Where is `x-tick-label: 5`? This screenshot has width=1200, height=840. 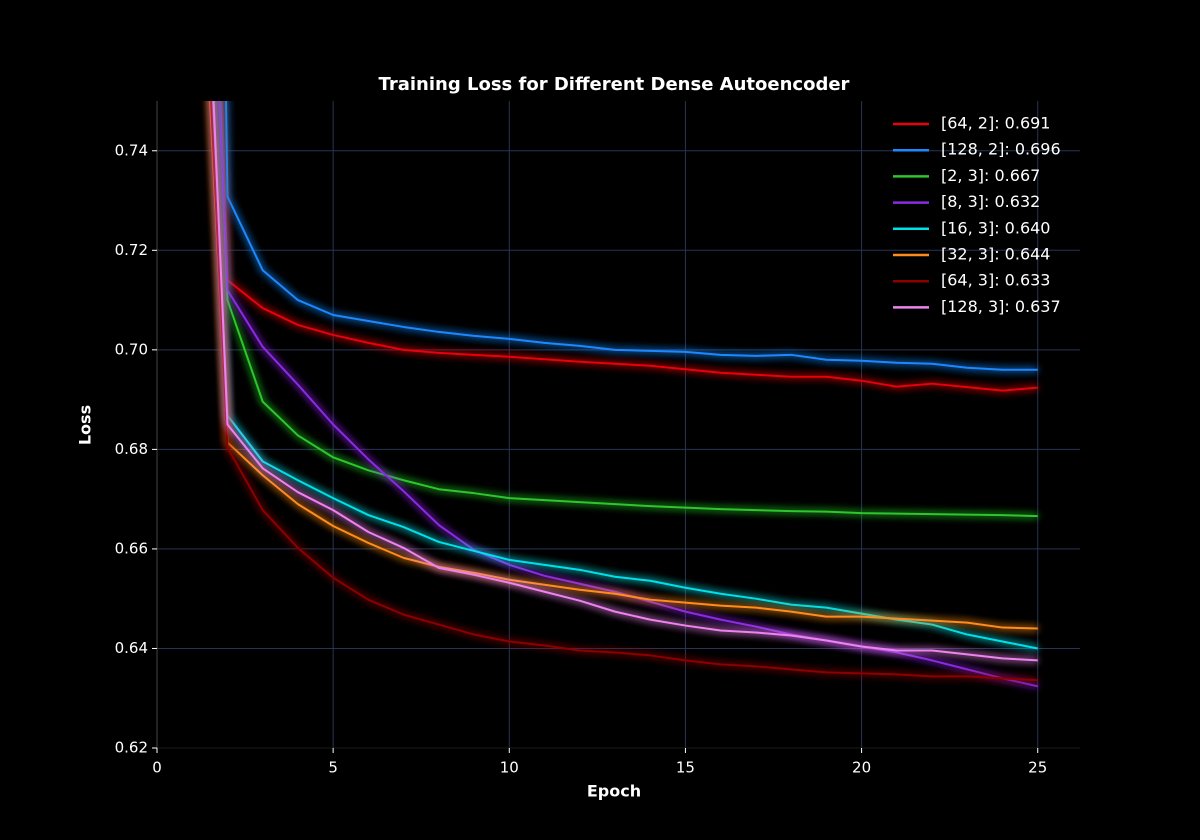 x-tick-label: 5 is located at coordinates (333, 768).